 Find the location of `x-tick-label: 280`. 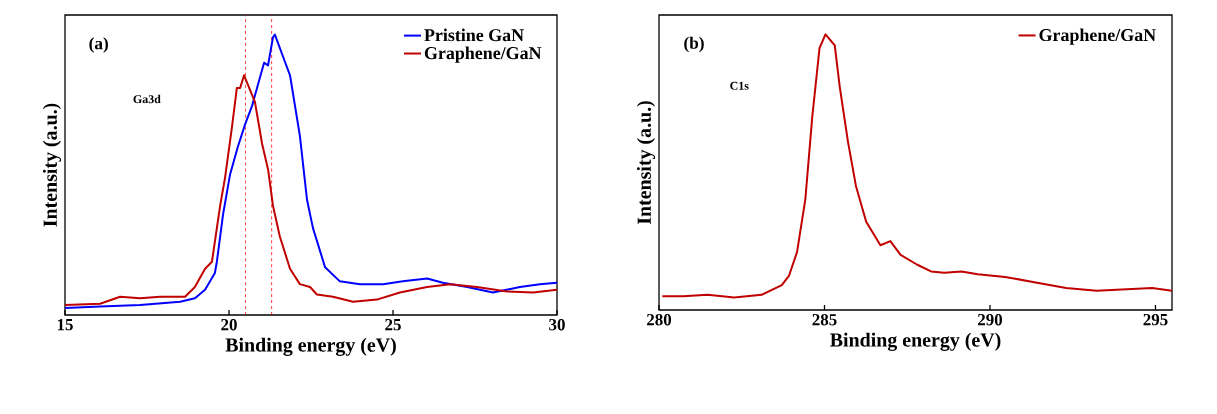

x-tick-label: 280 is located at coordinates (659, 319).